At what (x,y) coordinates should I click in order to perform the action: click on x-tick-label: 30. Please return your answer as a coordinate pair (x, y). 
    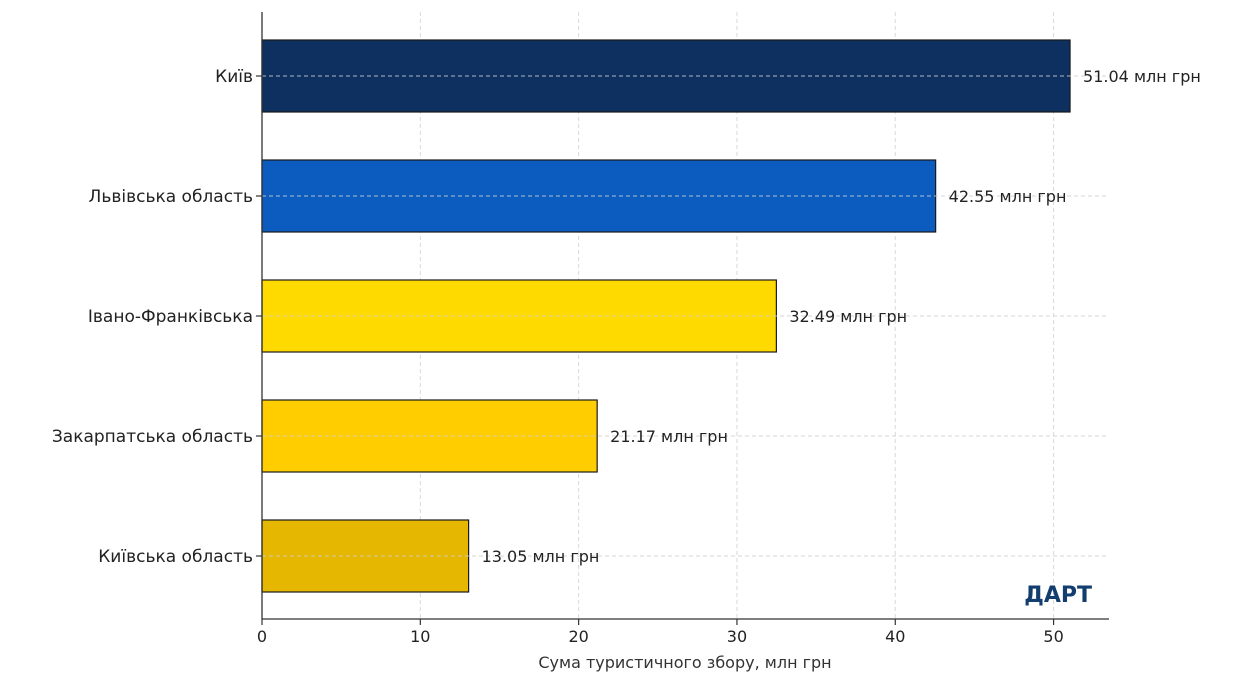
    Looking at the image, I should click on (737, 636).